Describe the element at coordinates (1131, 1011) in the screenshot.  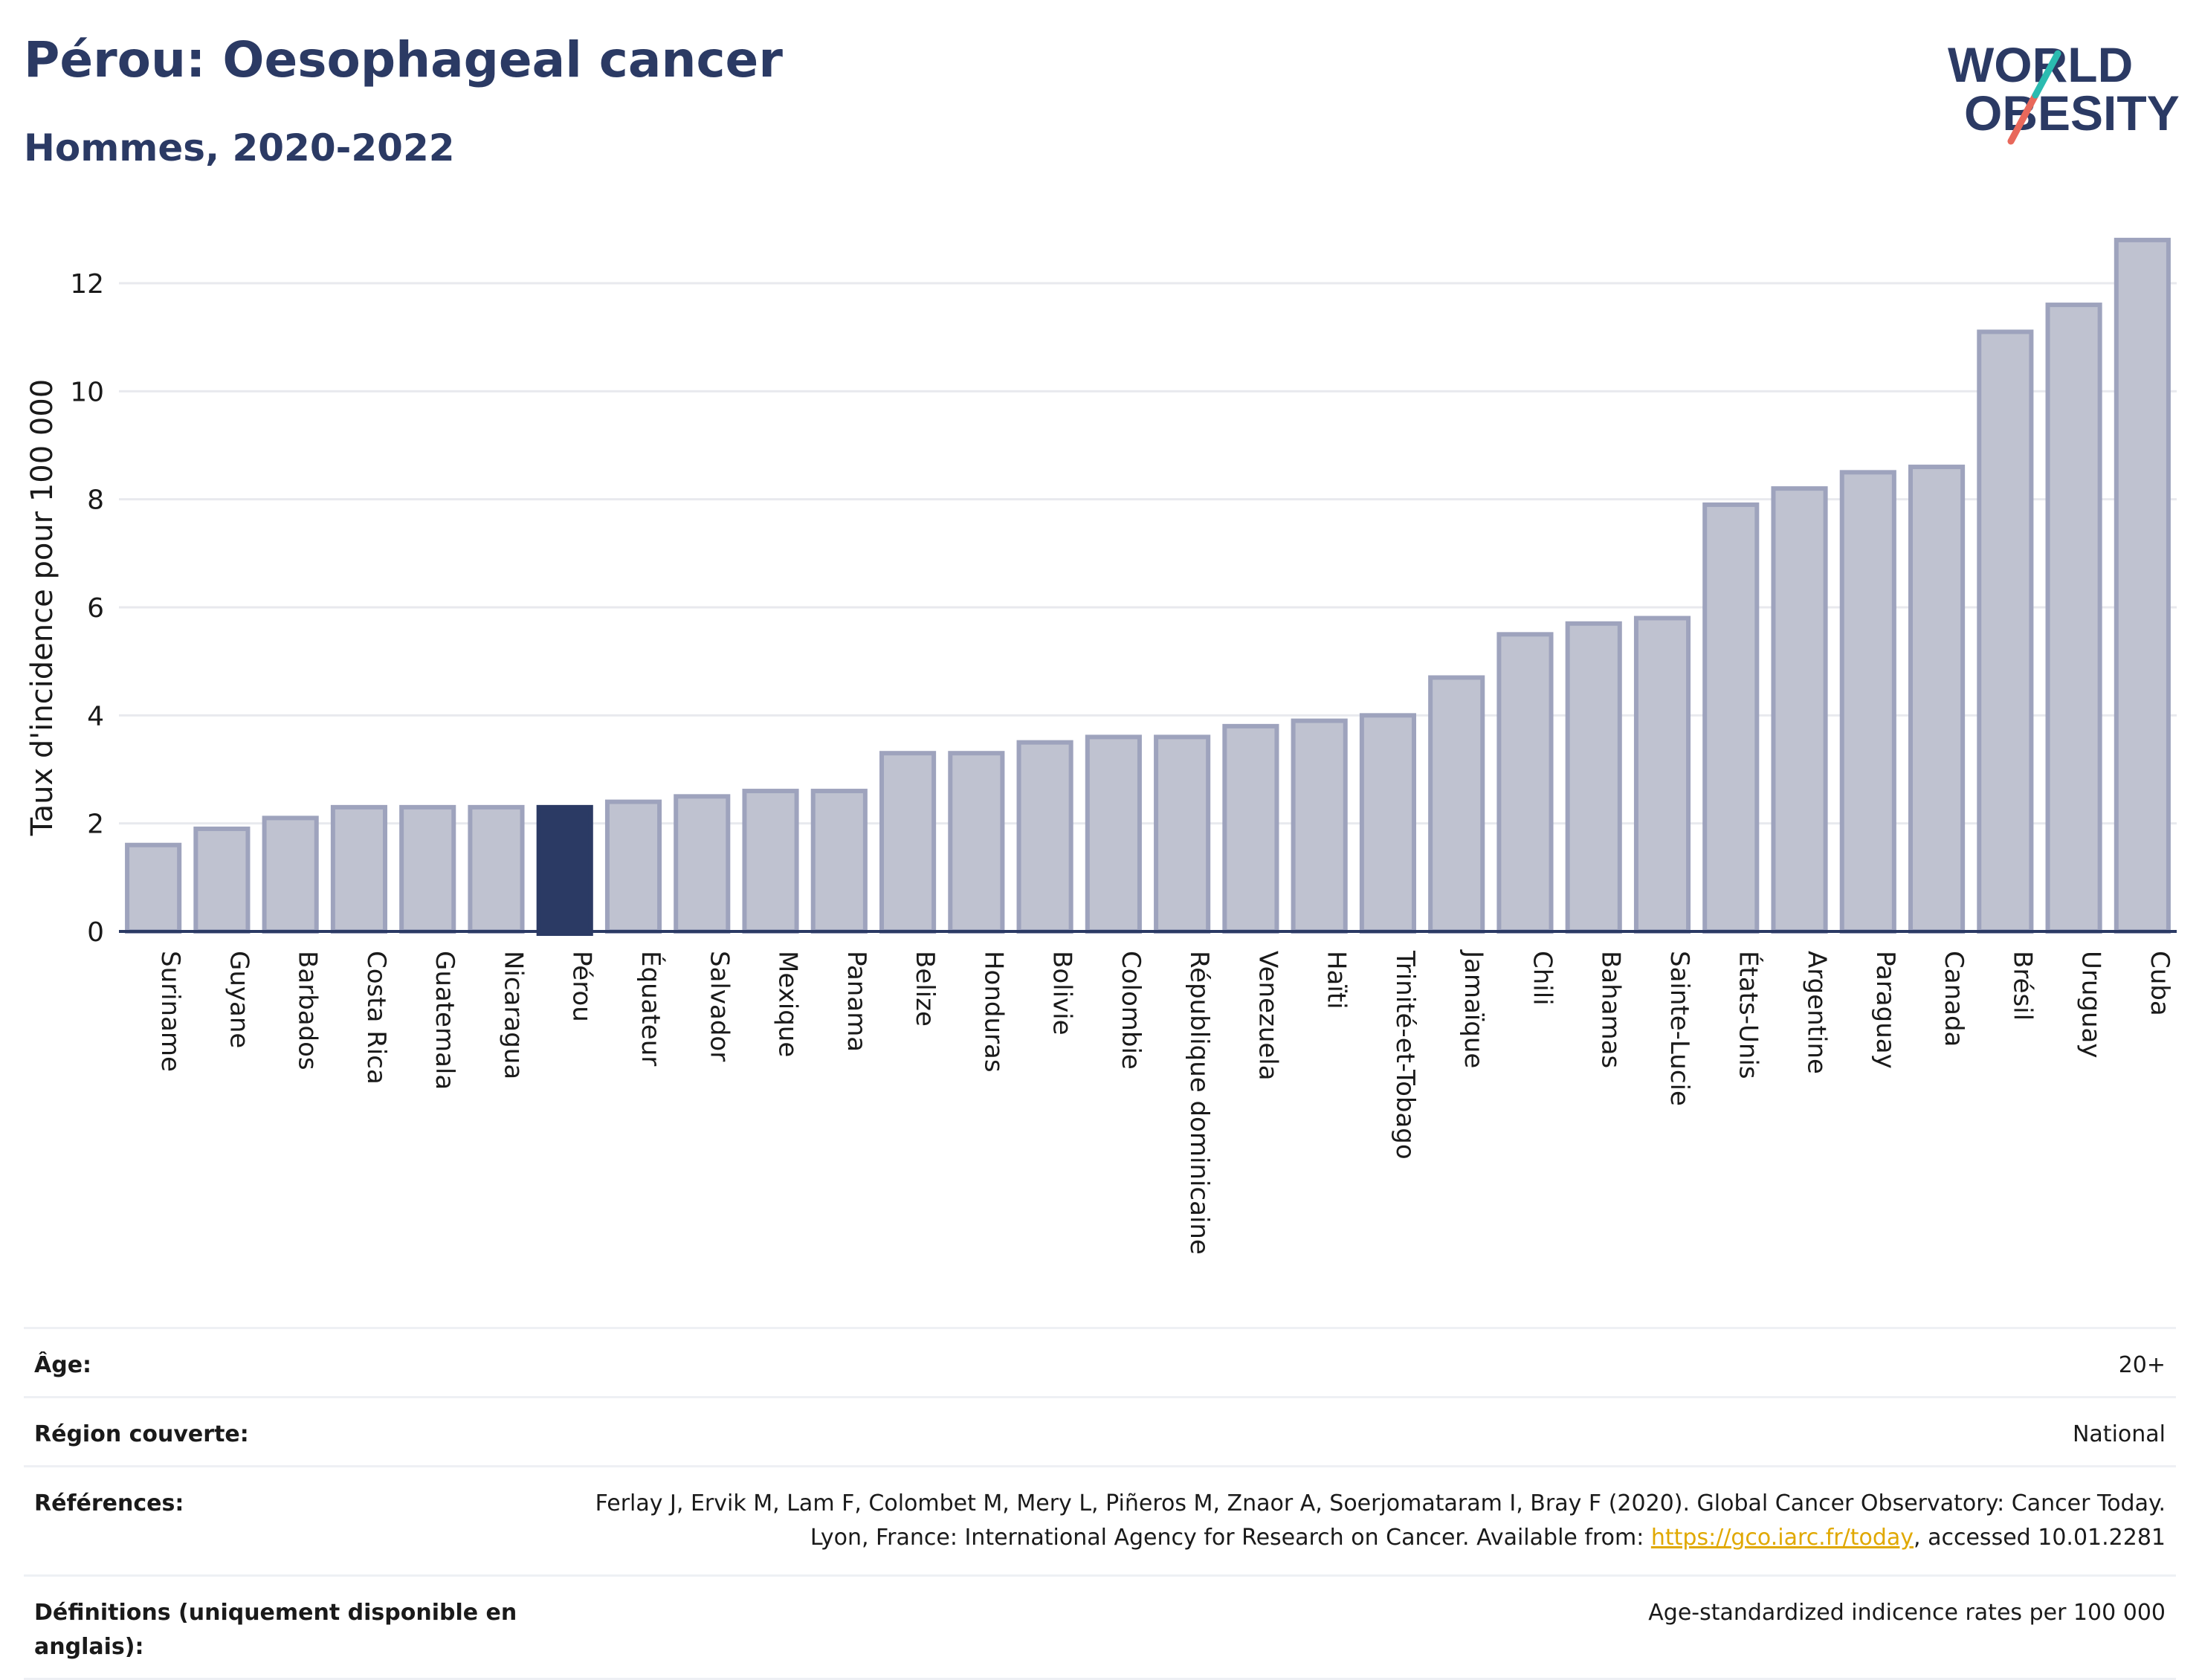
I see `x-tick-label: Colombie` at that location.